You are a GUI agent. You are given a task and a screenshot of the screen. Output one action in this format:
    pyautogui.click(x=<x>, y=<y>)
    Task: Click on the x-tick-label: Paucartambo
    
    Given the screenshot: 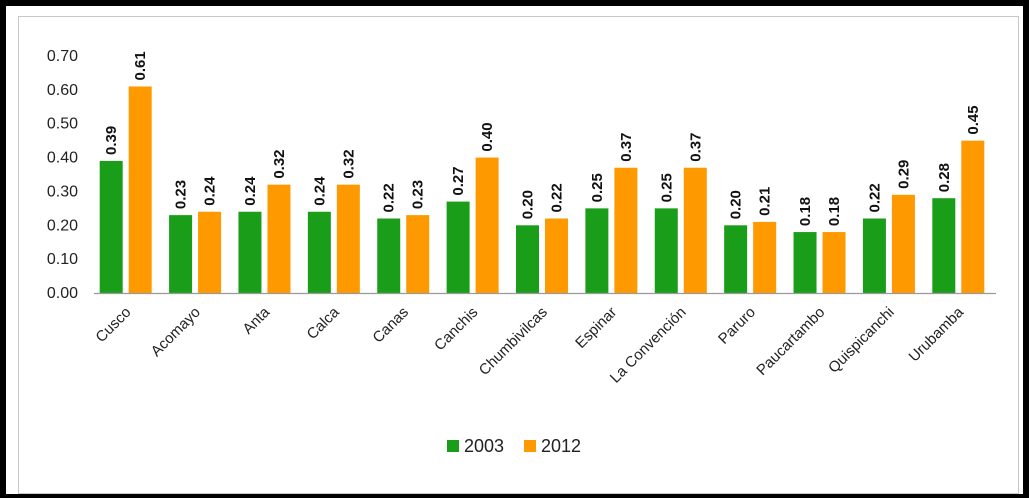 What is the action you would take?
    pyautogui.click(x=790, y=341)
    